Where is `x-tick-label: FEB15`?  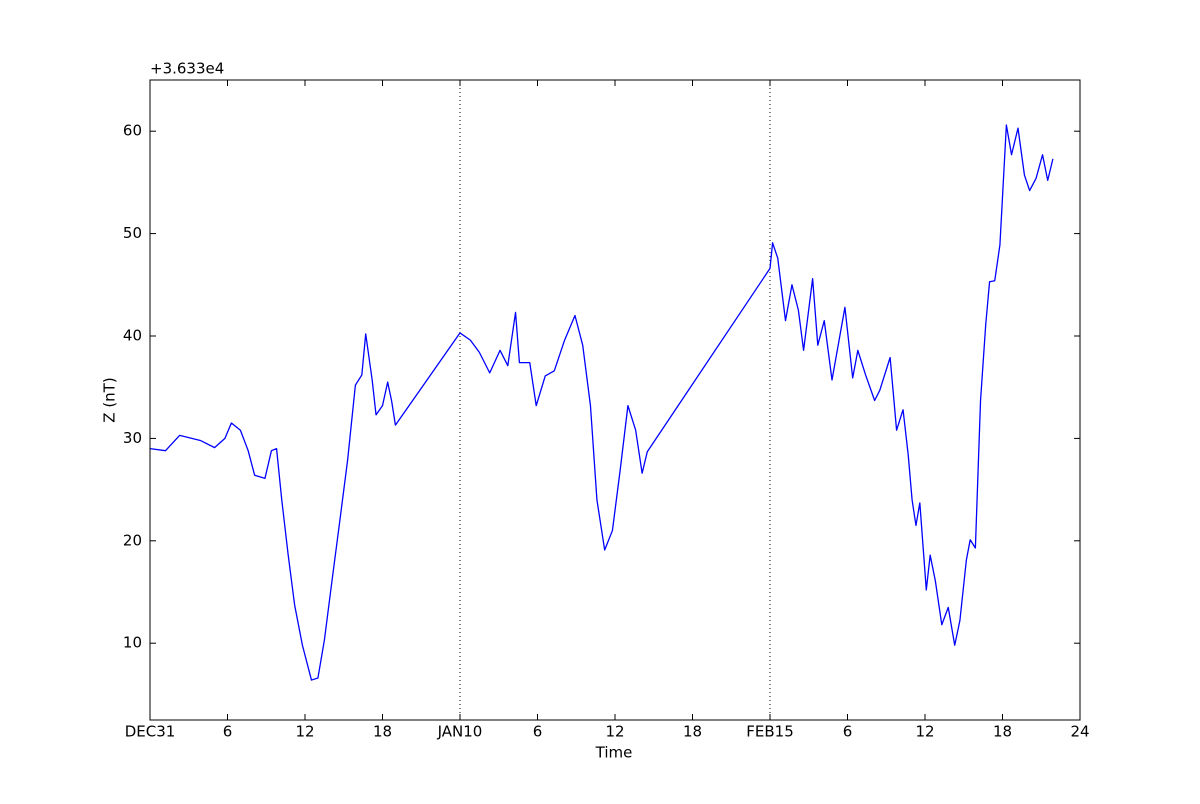 x-tick-label: FEB15 is located at coordinates (769, 732).